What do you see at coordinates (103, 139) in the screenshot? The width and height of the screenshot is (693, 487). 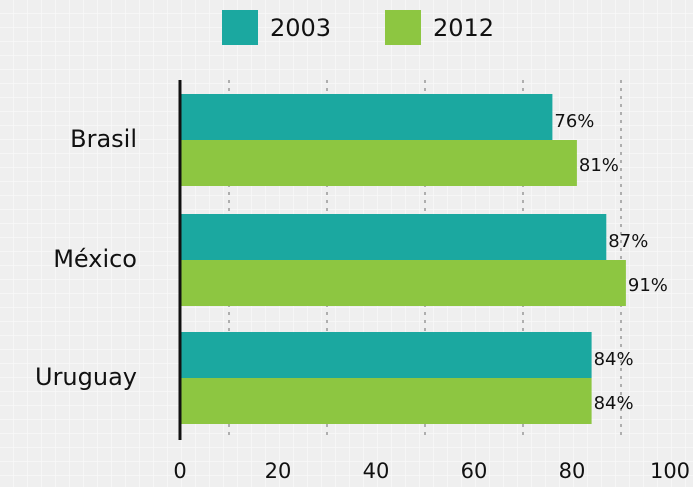 I see `category-label: Brasil` at bounding box center [103, 139].